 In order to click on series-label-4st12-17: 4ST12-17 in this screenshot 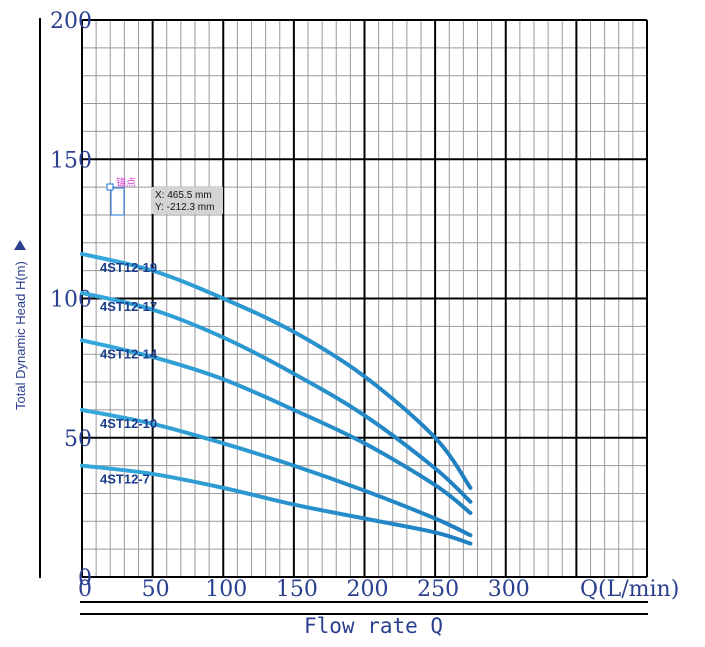, I will do `click(128, 306)`.